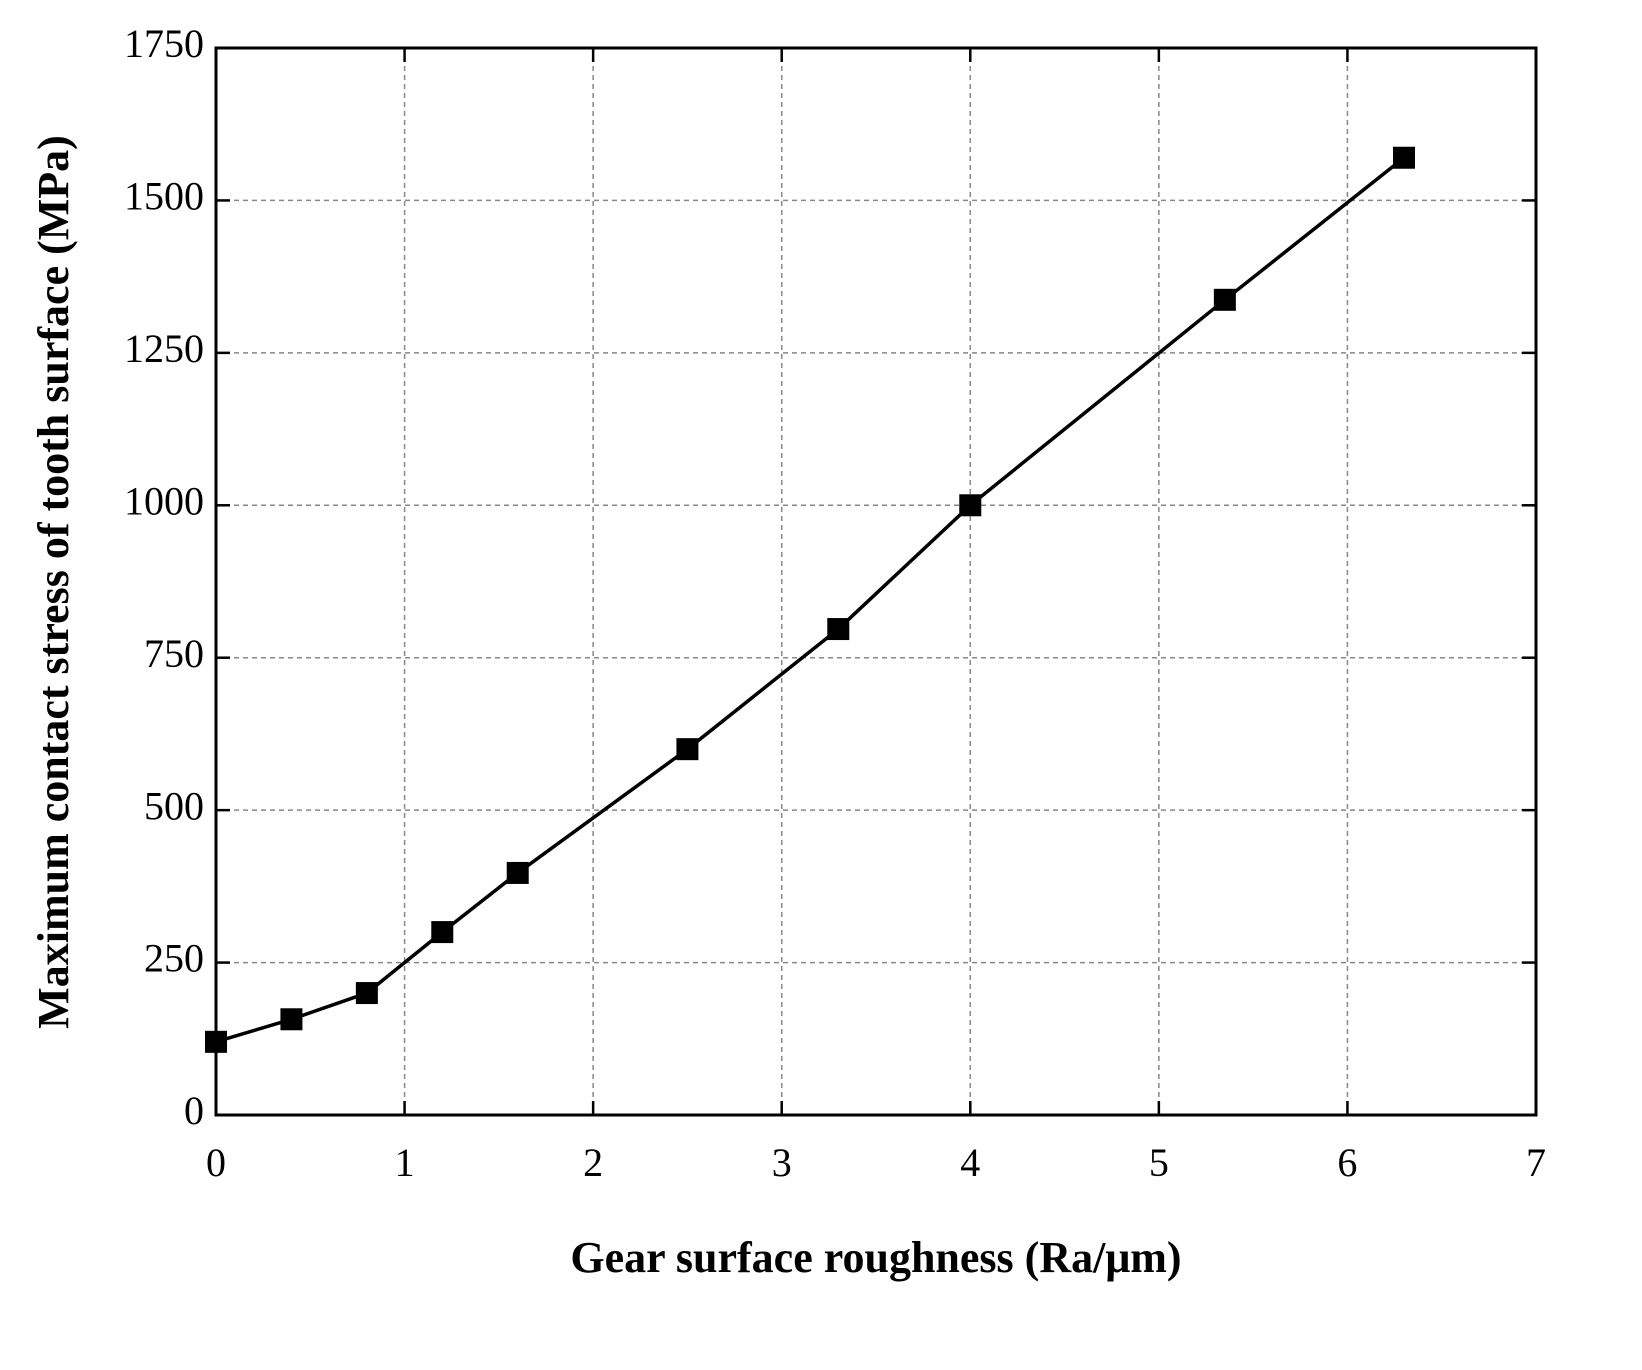 The width and height of the screenshot is (1642, 1370). Describe the element at coordinates (174, 958) in the screenshot. I see `y-tick-label: 250` at that location.